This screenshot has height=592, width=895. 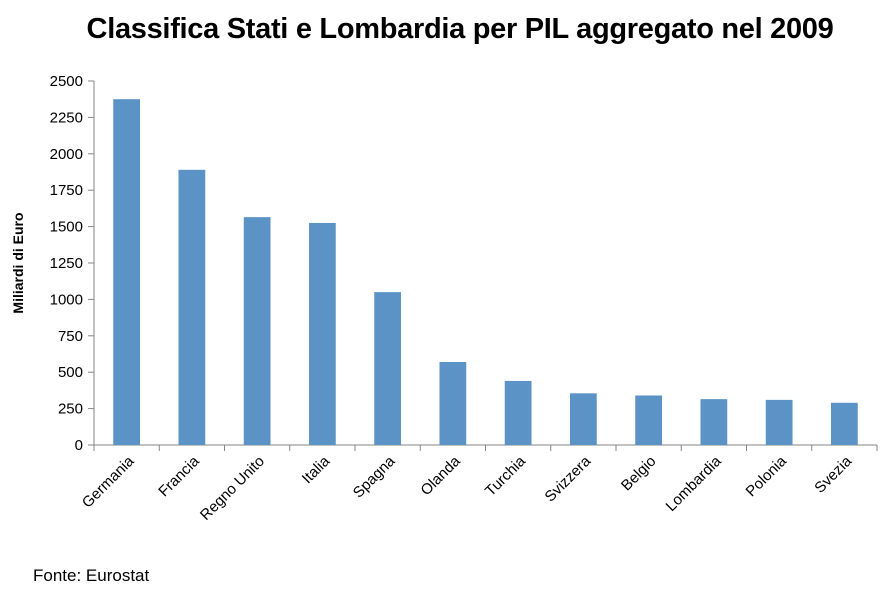 I want to click on bar-svizzera, so click(x=583, y=419).